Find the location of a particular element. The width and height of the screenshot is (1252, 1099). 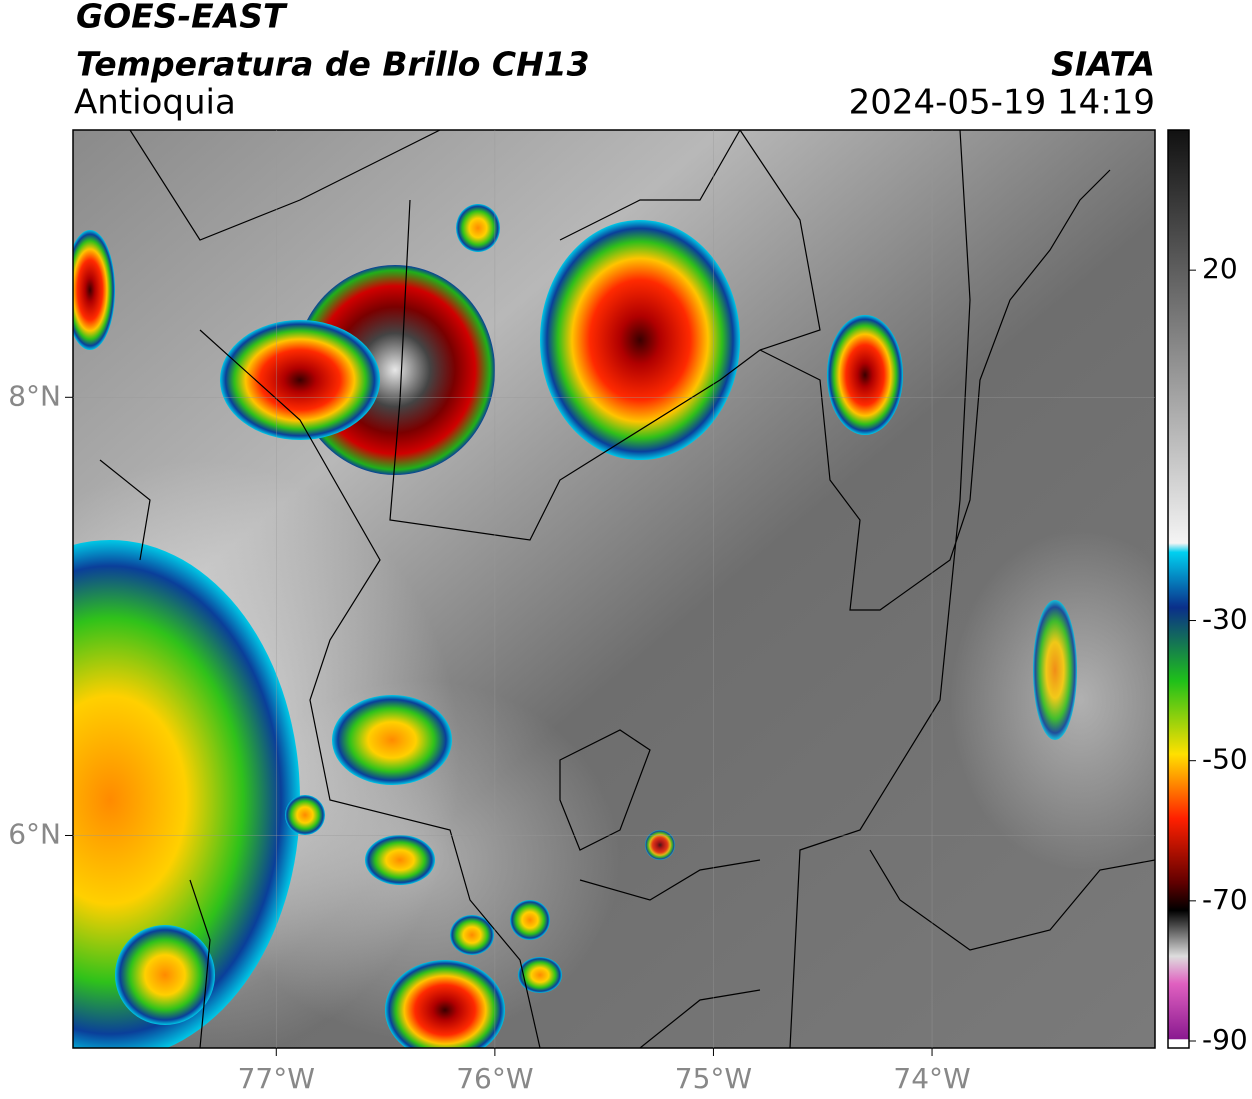

datetime: 2024-05-19 14:19 is located at coordinates (1002, 103).